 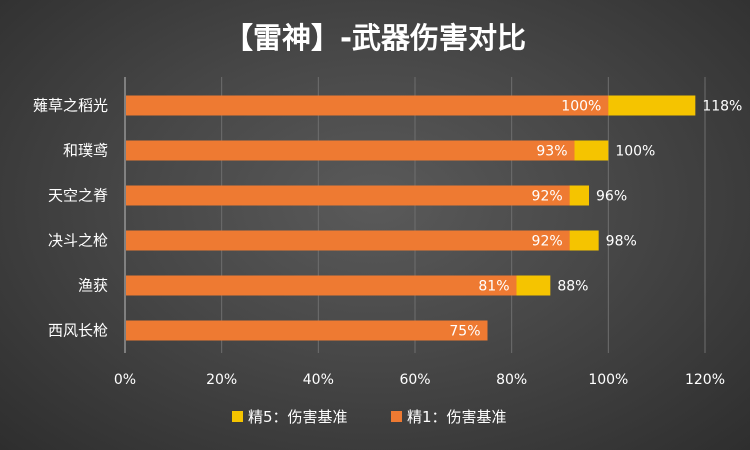 What do you see at coordinates (125, 380) in the screenshot?
I see `x-tick-label: 0%` at bounding box center [125, 380].